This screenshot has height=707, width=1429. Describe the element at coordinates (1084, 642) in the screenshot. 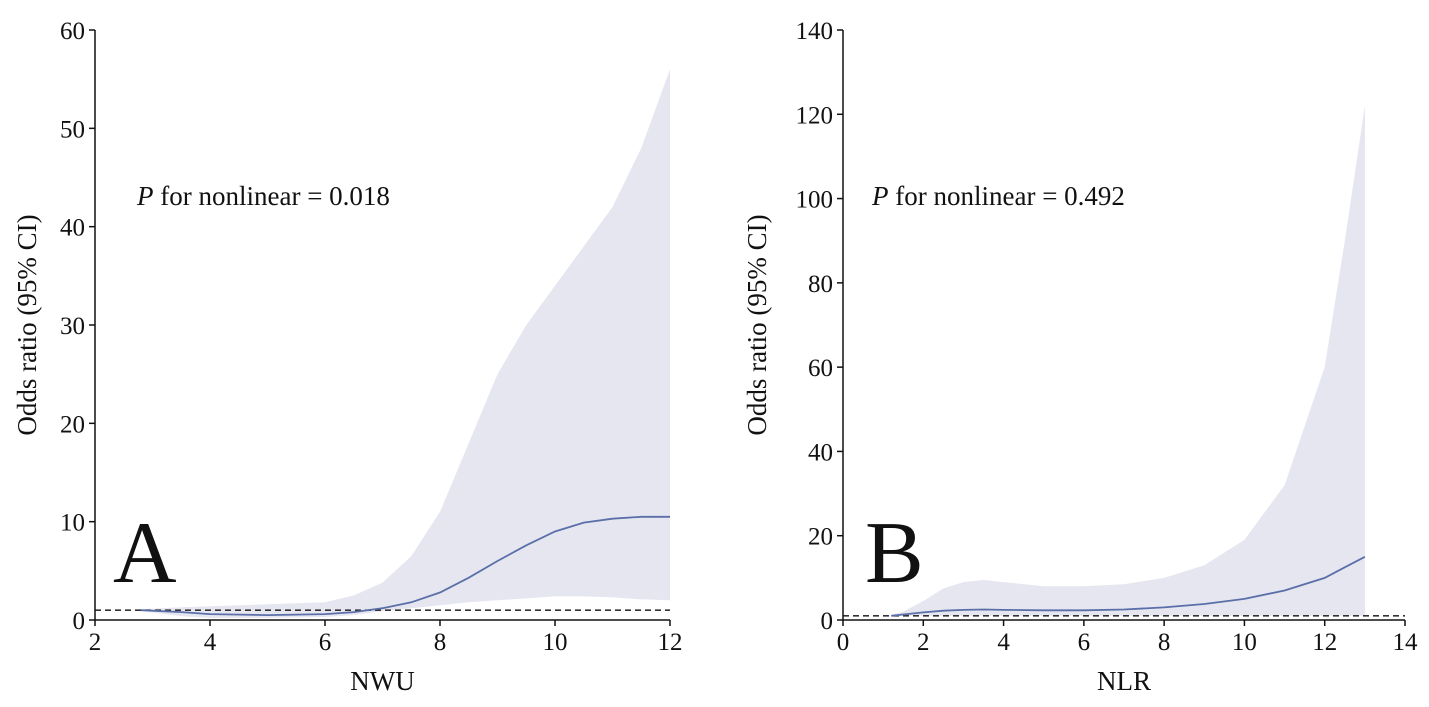

I see `panel-b-x-tick-label: 6` at that location.